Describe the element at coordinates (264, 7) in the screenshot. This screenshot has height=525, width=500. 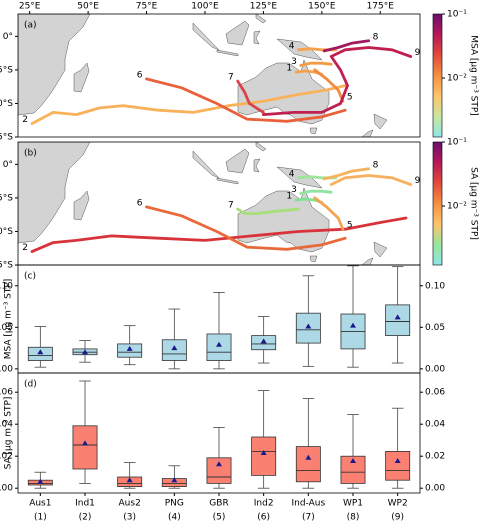
I see `x-tick-label: 125°E` at that location.